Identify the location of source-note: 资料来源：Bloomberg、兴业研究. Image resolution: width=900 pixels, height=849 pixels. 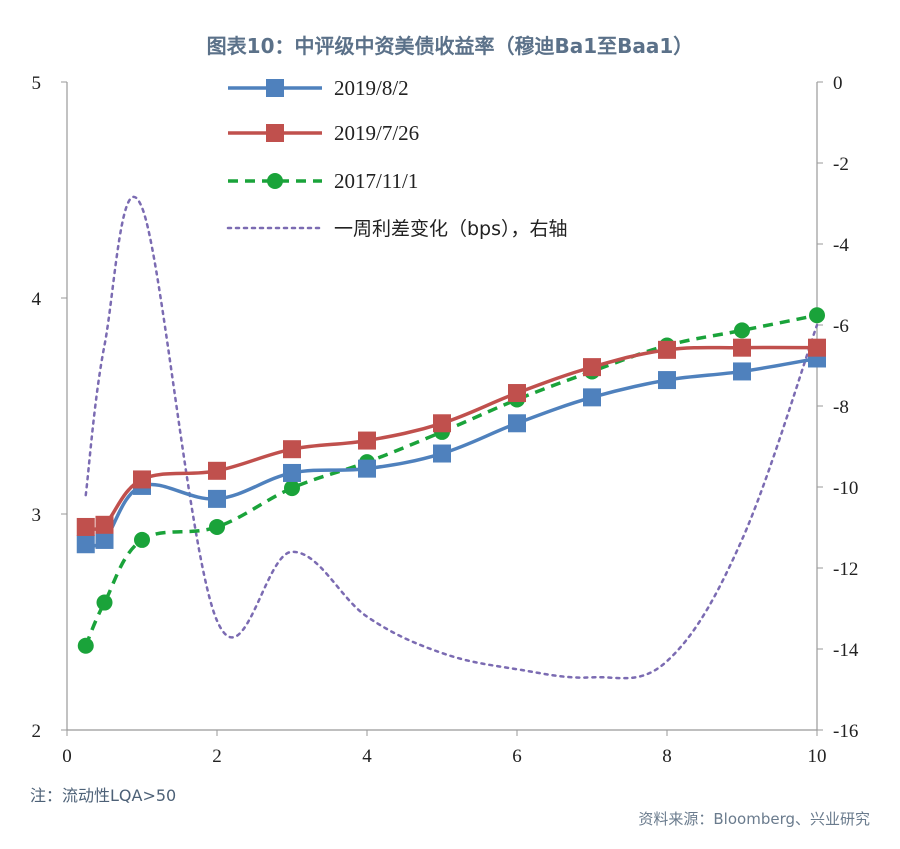
(754, 819).